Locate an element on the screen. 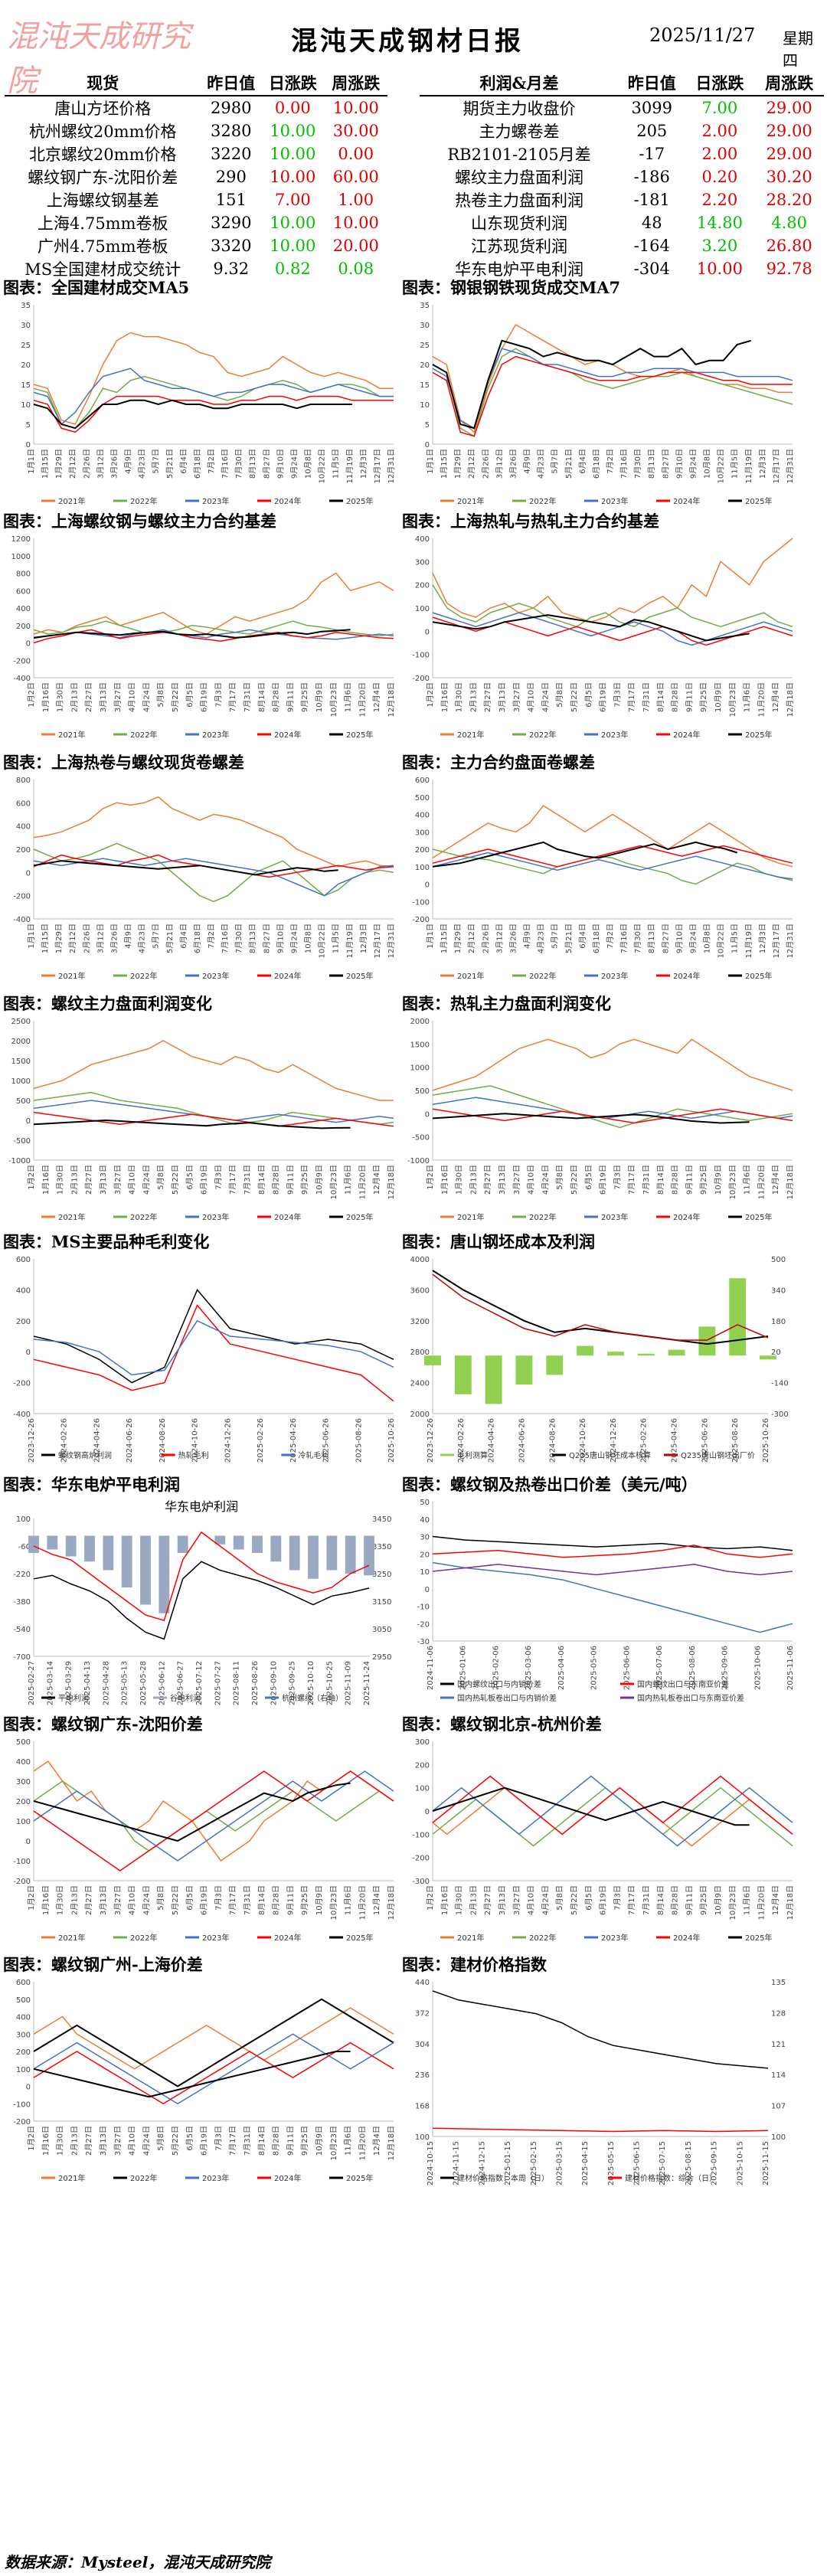 The width and height of the screenshot is (827, 2576). x-tick-label: 11月19日 is located at coordinates (748, 466).